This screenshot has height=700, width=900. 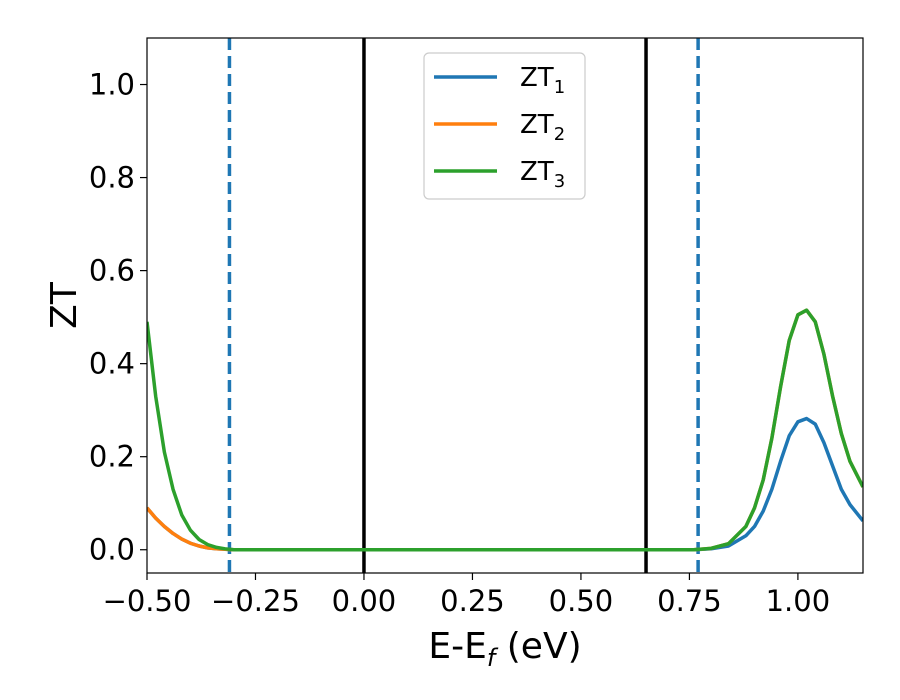 What do you see at coordinates (255, 601) in the screenshot?
I see `x-tick-label: −0.25` at bounding box center [255, 601].